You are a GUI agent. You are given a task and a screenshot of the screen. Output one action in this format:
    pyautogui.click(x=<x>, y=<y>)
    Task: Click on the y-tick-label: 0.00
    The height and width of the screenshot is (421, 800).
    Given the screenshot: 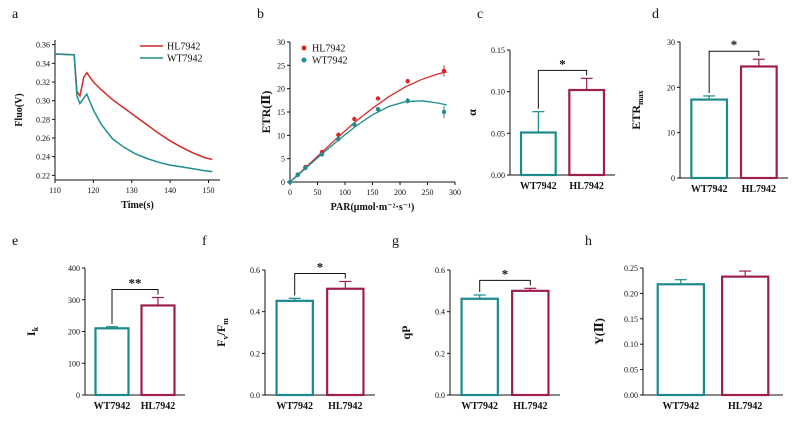 What is the action you would take?
    pyautogui.click(x=631, y=395)
    